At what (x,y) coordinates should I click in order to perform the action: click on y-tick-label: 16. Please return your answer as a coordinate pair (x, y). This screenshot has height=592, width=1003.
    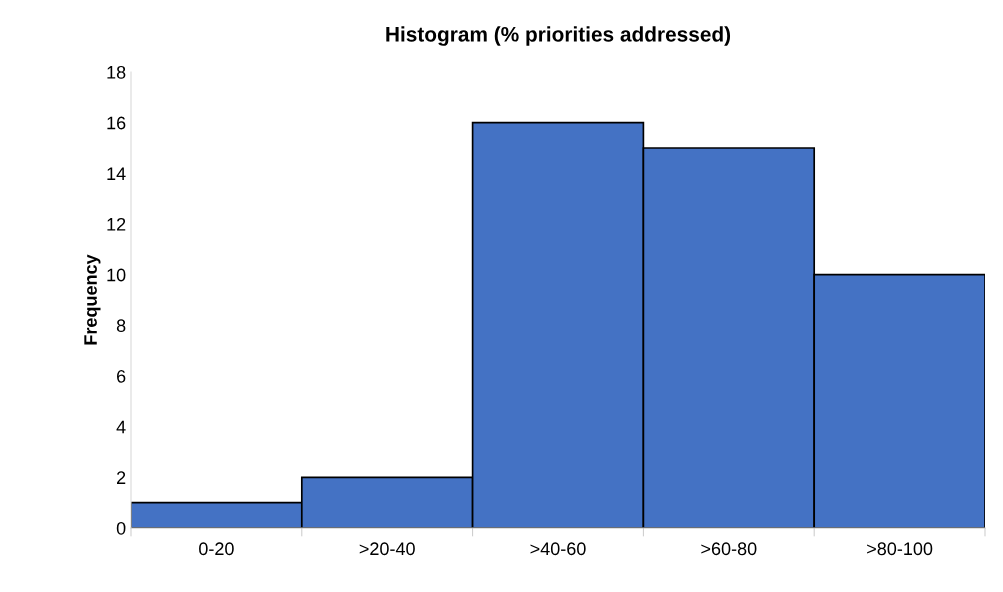
    Looking at the image, I should click on (116, 123).